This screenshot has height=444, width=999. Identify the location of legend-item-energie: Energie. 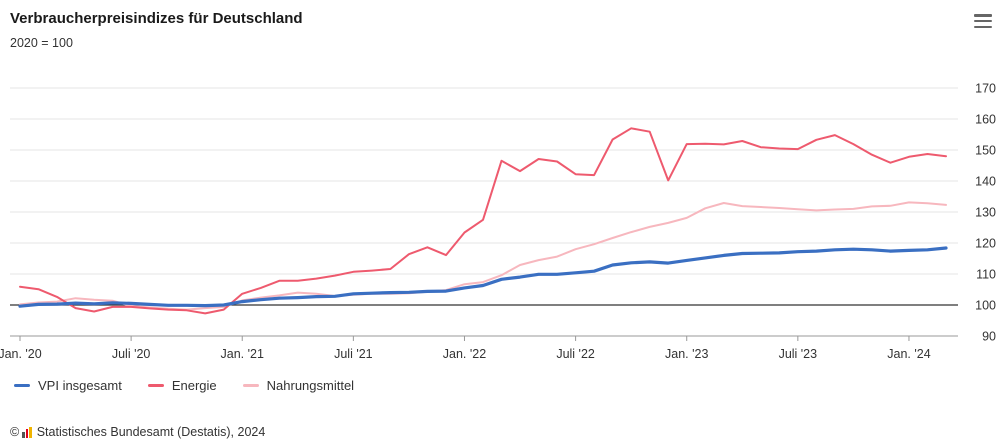
(182, 385).